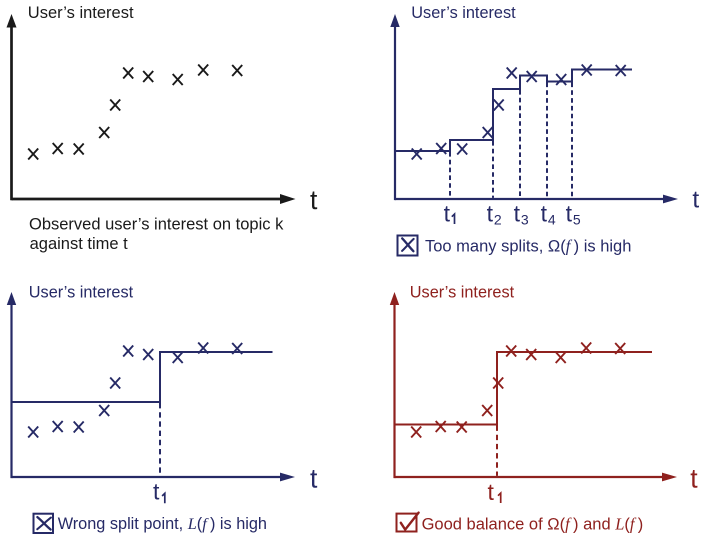  I want to click on svg-text: 2, so click(498, 219).